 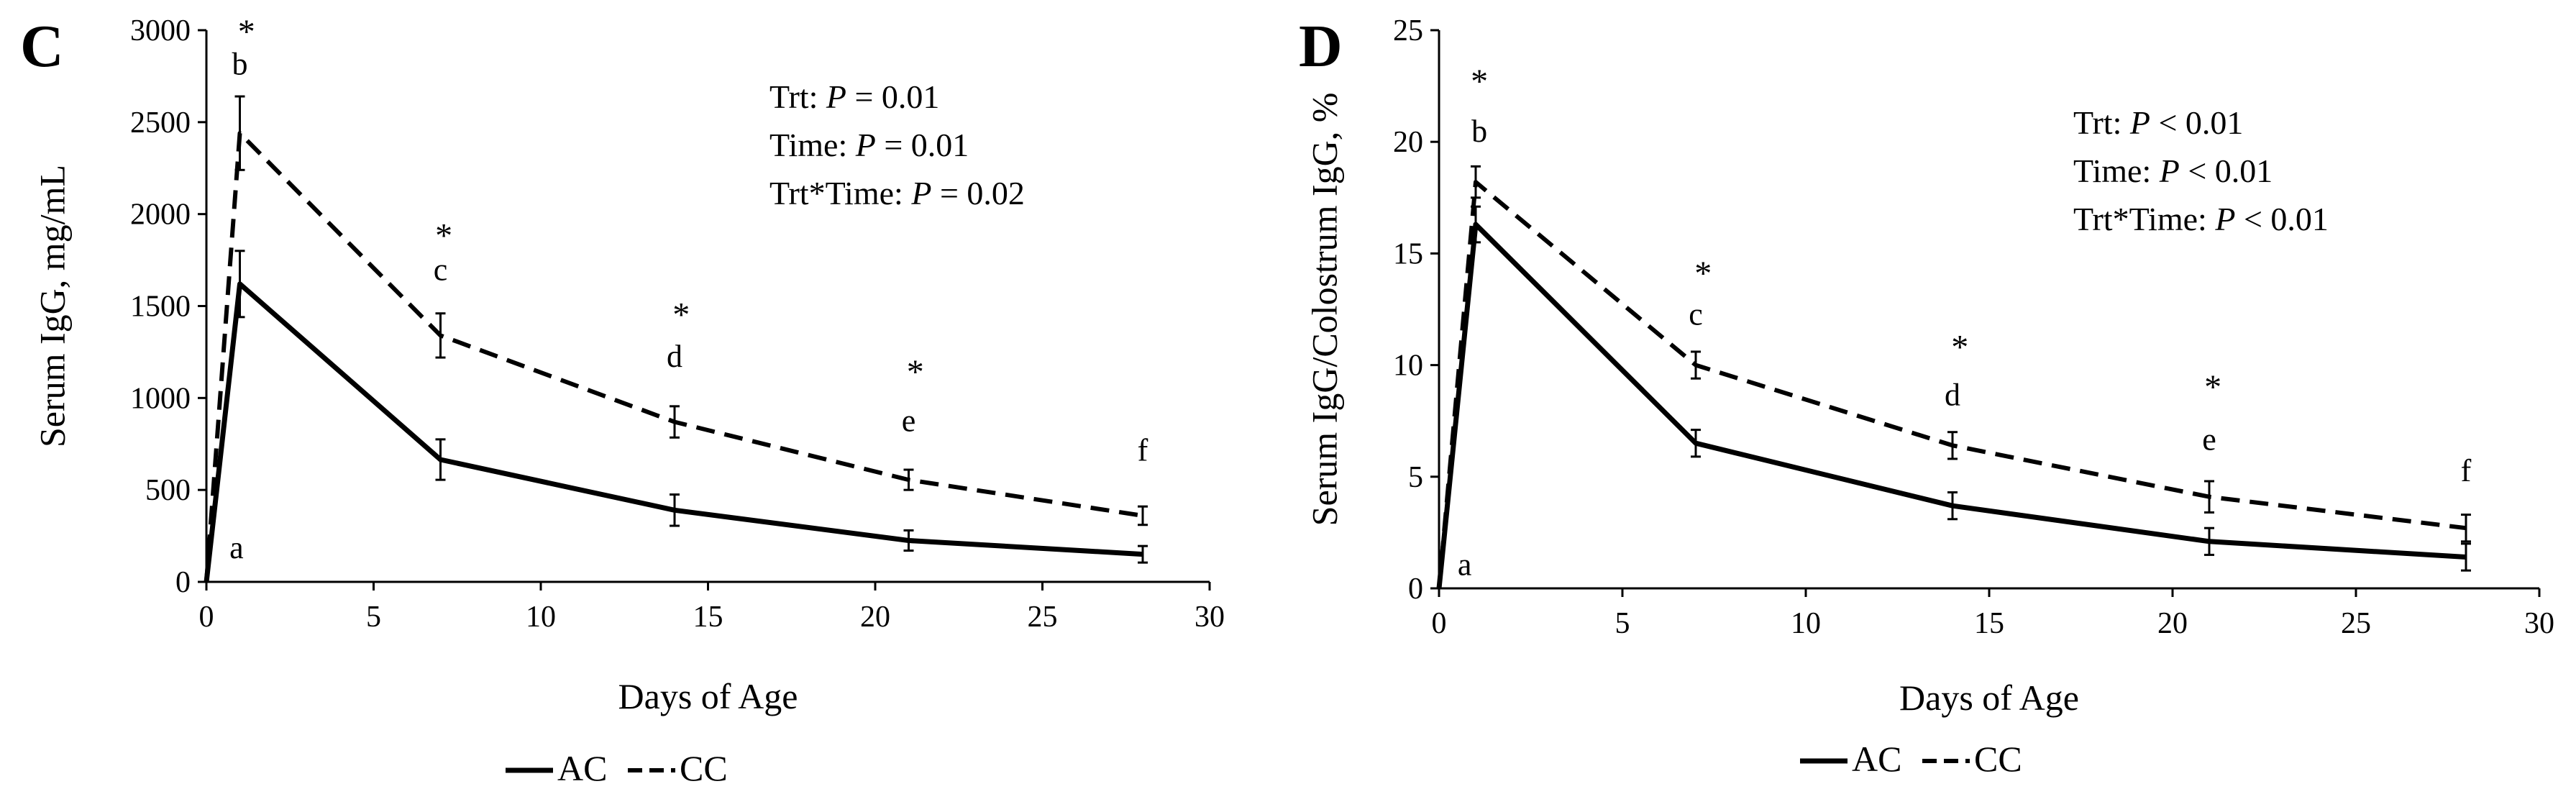 I want to click on stat-line: Trt: P < 0.01, so click(x=2158, y=122).